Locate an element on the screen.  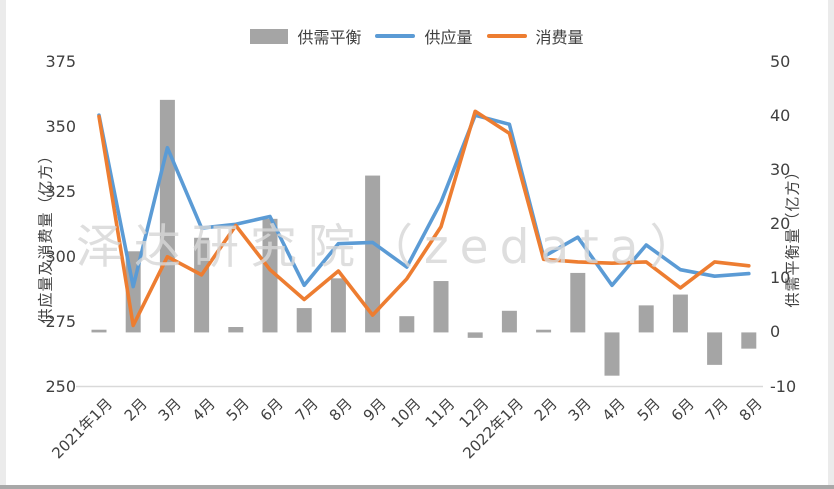
left-axis-tick-label: 250 is located at coordinates (60, 386).